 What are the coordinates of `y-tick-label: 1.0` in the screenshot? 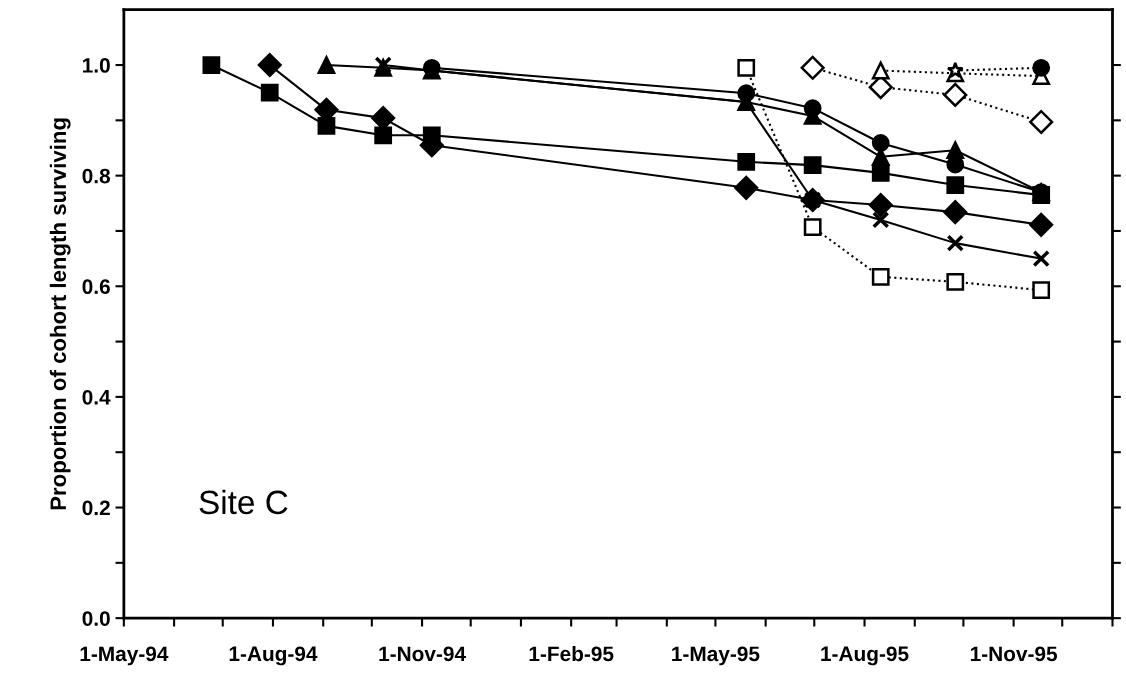 It's located at (96, 65).